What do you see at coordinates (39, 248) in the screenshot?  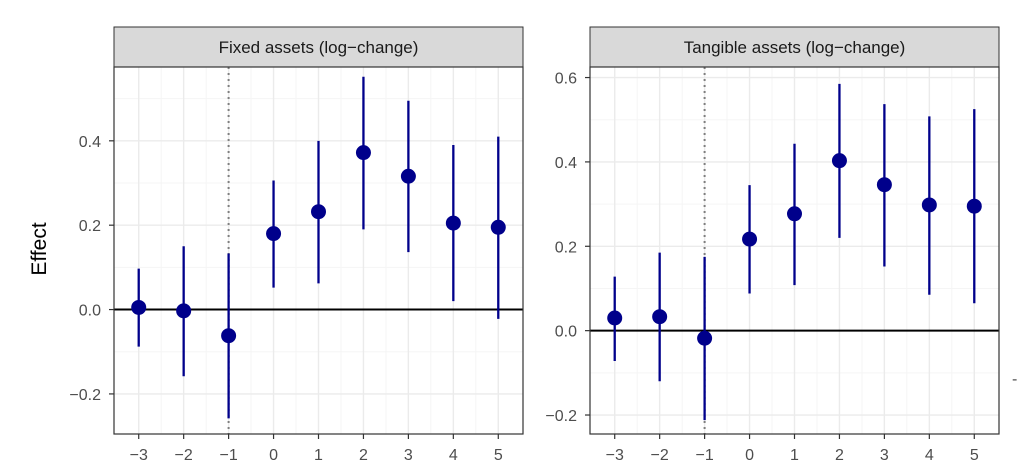 I see `y-axis-title: Effect` at bounding box center [39, 248].